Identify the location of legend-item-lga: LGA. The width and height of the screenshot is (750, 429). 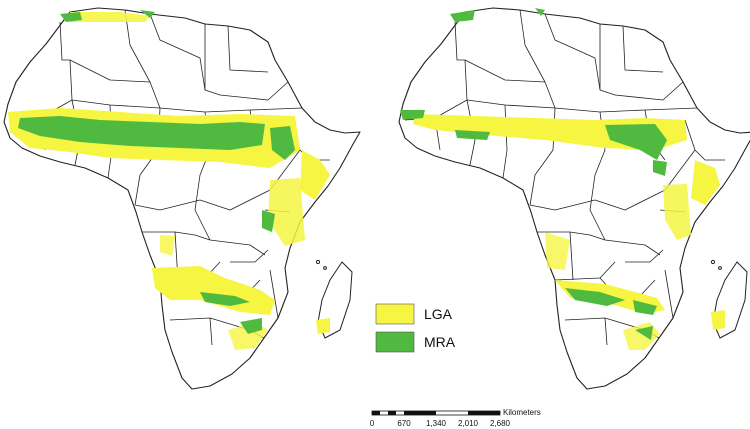
(414, 314).